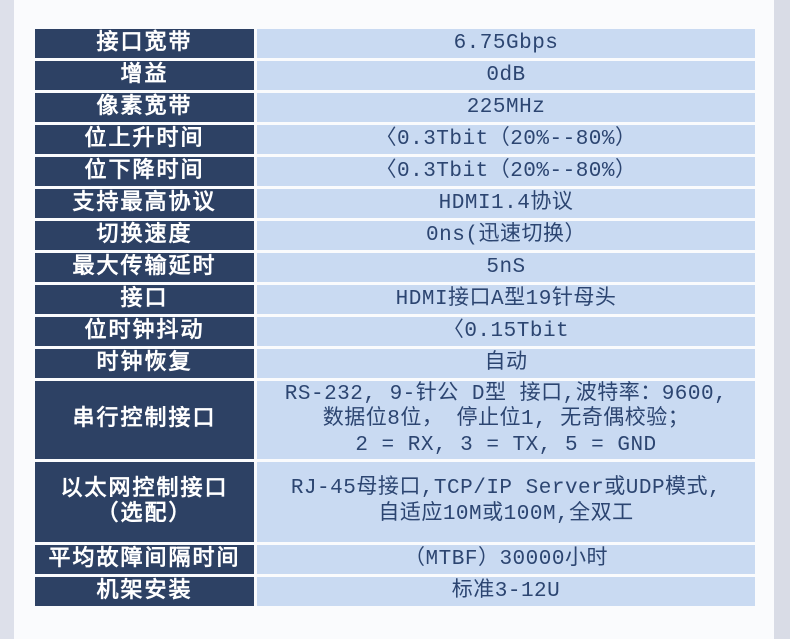 This screenshot has height=639, width=790. What do you see at coordinates (506, 559) in the screenshot?
I see `spec-value-mtbf: （MTBF）30000小时` at bounding box center [506, 559].